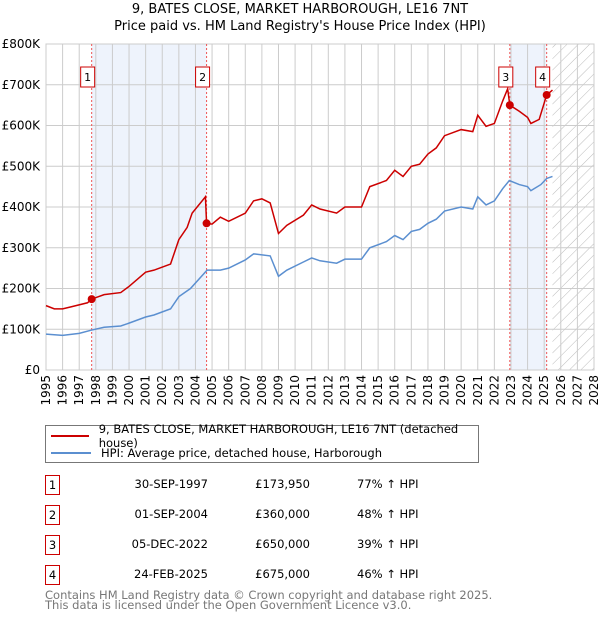 The width and height of the screenshot is (600, 620). I want to click on transaction-row: 3 05-DEC-2022 £650,000 39% ↑ HPI, so click(275, 545).